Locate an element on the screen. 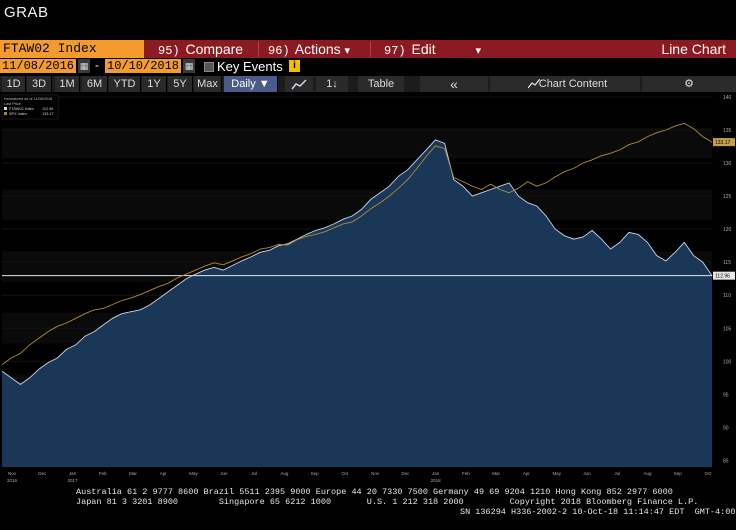 This screenshot has height=530, width=736. y-tick-label: 115 is located at coordinates (727, 263).